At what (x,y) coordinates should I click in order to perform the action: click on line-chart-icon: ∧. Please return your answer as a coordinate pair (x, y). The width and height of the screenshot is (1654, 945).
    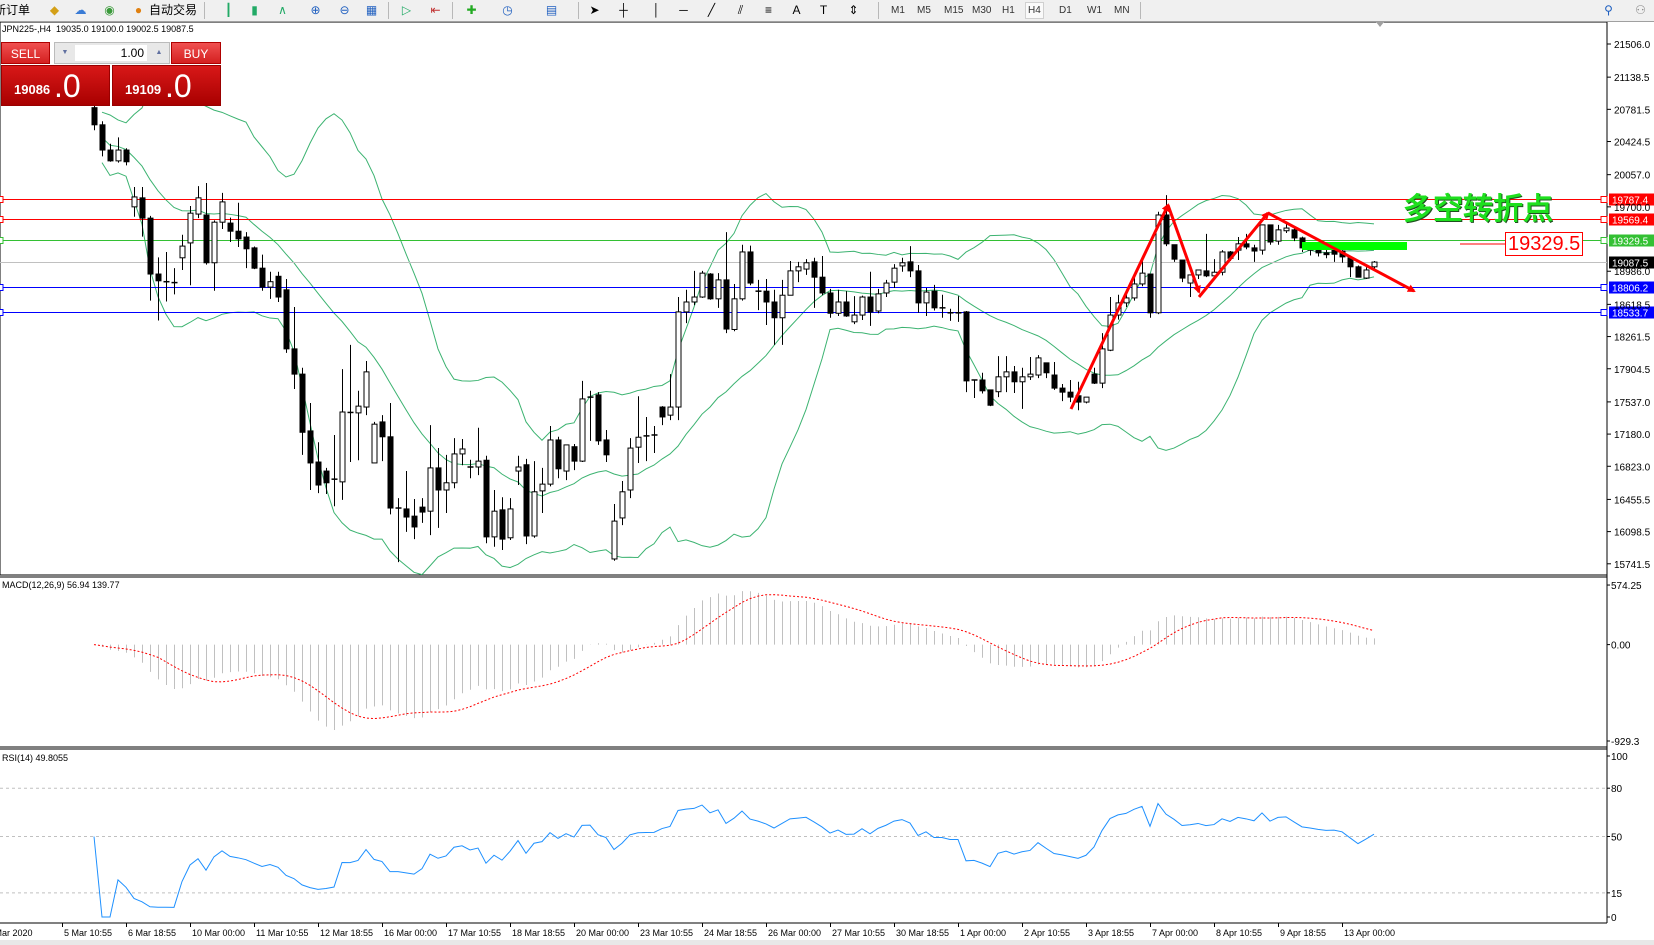
    Looking at the image, I should click on (282, 10).